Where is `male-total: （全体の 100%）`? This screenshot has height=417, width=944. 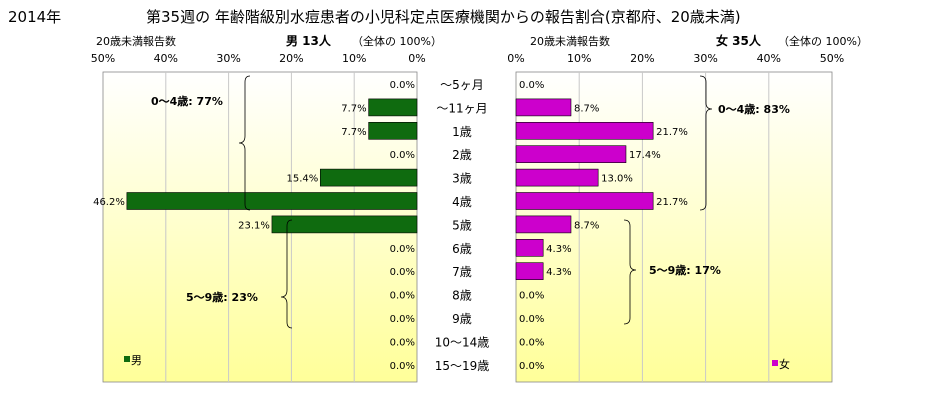
male-total: （全体の 100%） is located at coordinates (397, 41).